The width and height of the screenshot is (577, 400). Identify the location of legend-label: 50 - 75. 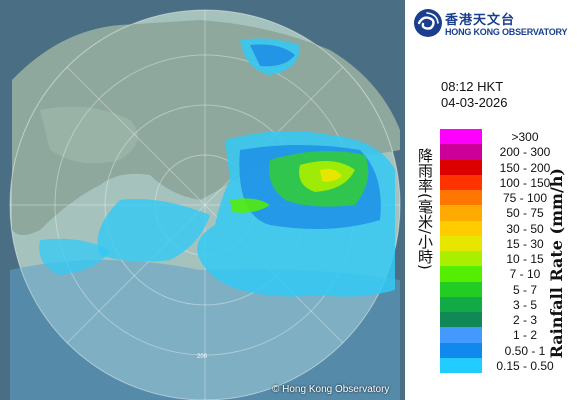
(525, 213).